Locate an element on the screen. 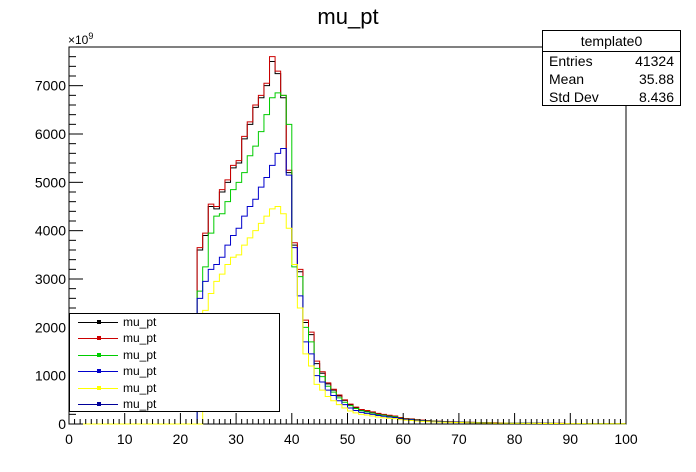 The height and width of the screenshot is (472, 696). x-tick-label: 0 is located at coordinates (69, 439).